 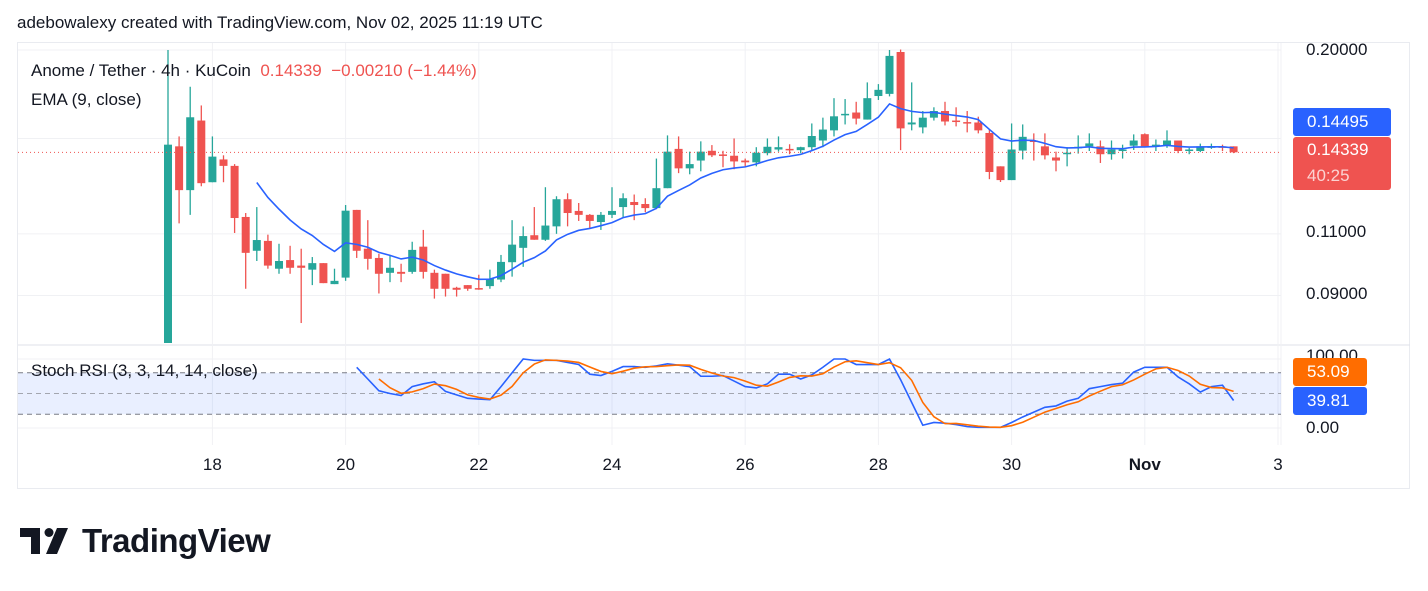 What do you see at coordinates (1330, 372) in the screenshot?
I see `stoch-d-tag: 53.09` at bounding box center [1330, 372].